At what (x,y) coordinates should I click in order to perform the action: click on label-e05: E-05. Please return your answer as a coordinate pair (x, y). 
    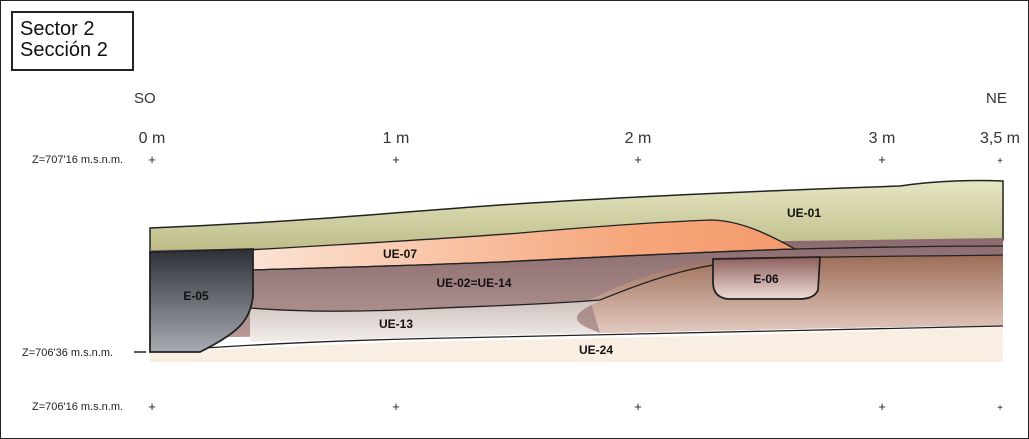
    Looking at the image, I should click on (196, 296).